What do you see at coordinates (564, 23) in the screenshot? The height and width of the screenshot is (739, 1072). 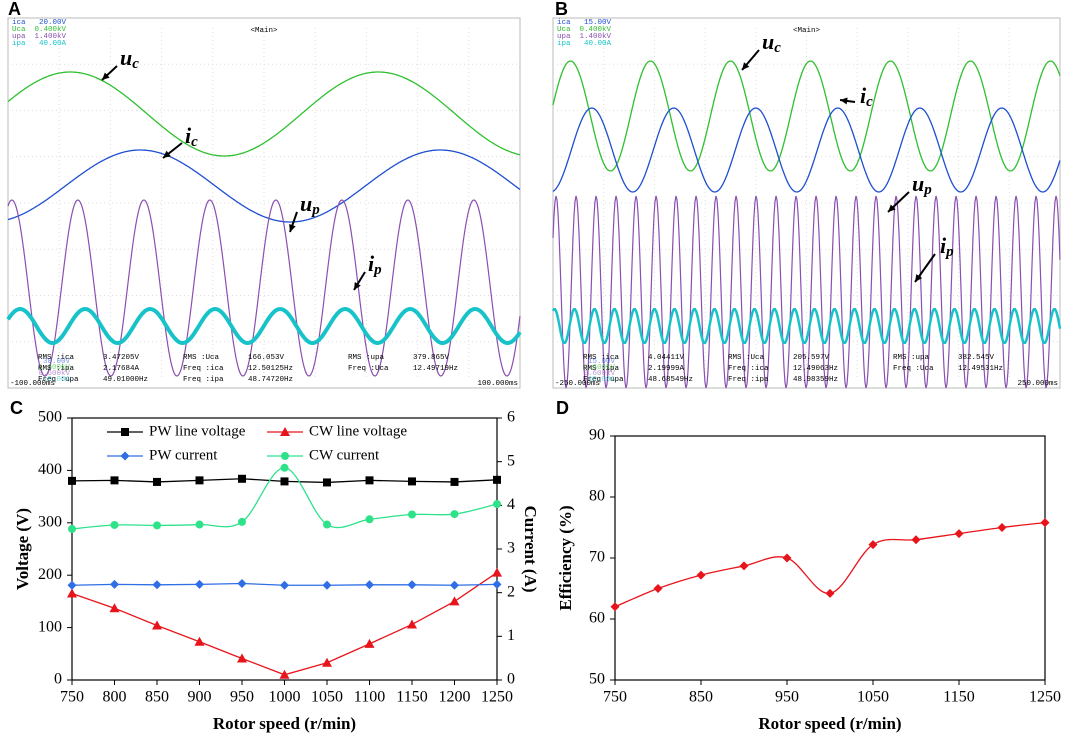 I see `channel-name: ica` at bounding box center [564, 23].